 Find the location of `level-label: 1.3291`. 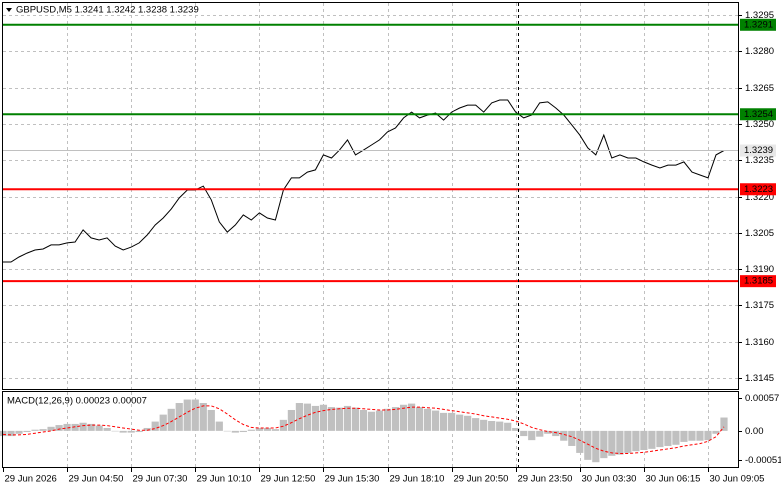

level-label: 1.3291 is located at coordinates (758, 24).